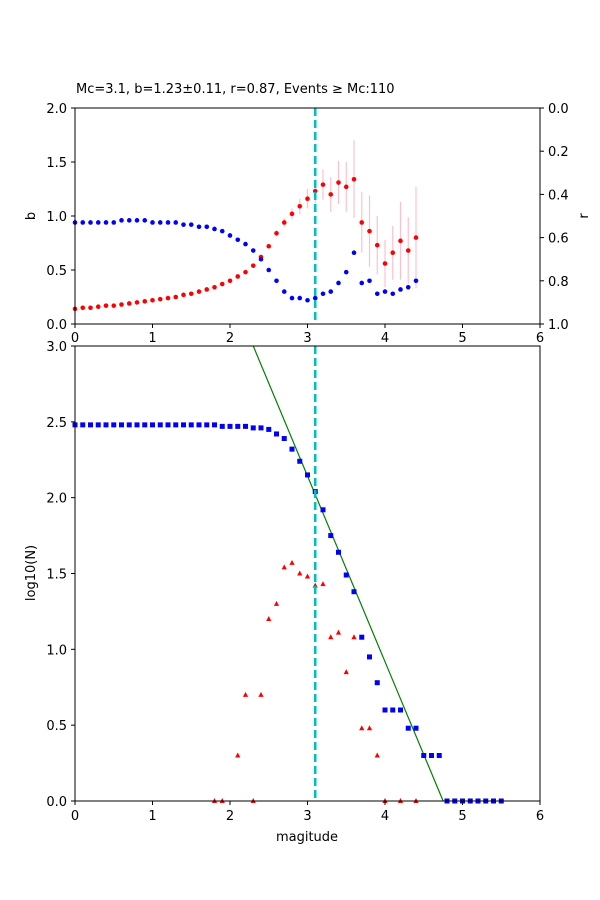  Describe the element at coordinates (56, 575) in the screenshot. I see `bottom-y-tick-label: 1.5` at that location.